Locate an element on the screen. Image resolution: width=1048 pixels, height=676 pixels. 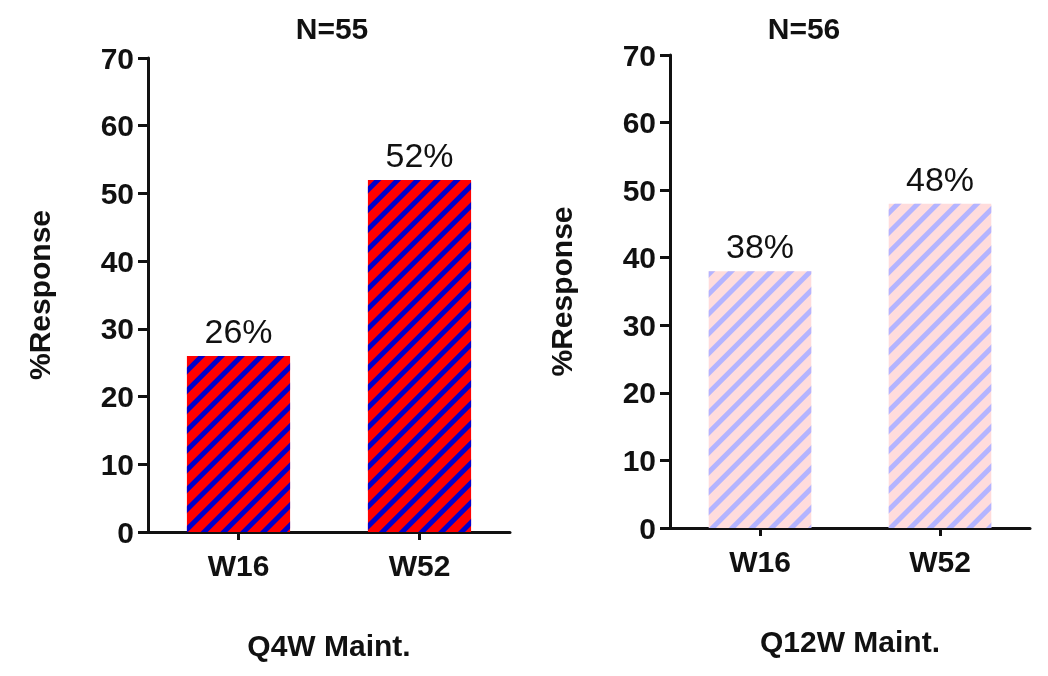
data-label: 26% is located at coordinates (238, 330).